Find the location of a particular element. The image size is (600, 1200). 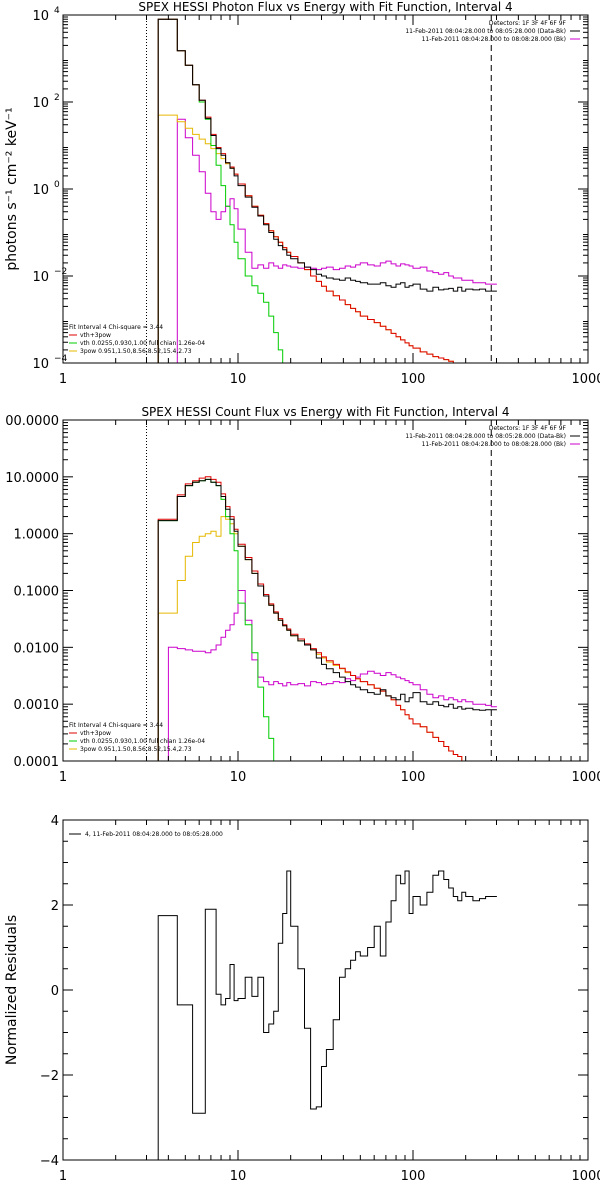

x-tick-label: 1 is located at coordinates (63, 379).